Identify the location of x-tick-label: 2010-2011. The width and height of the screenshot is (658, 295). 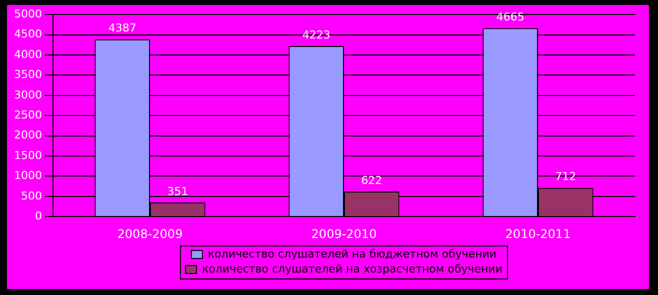
(538, 233).